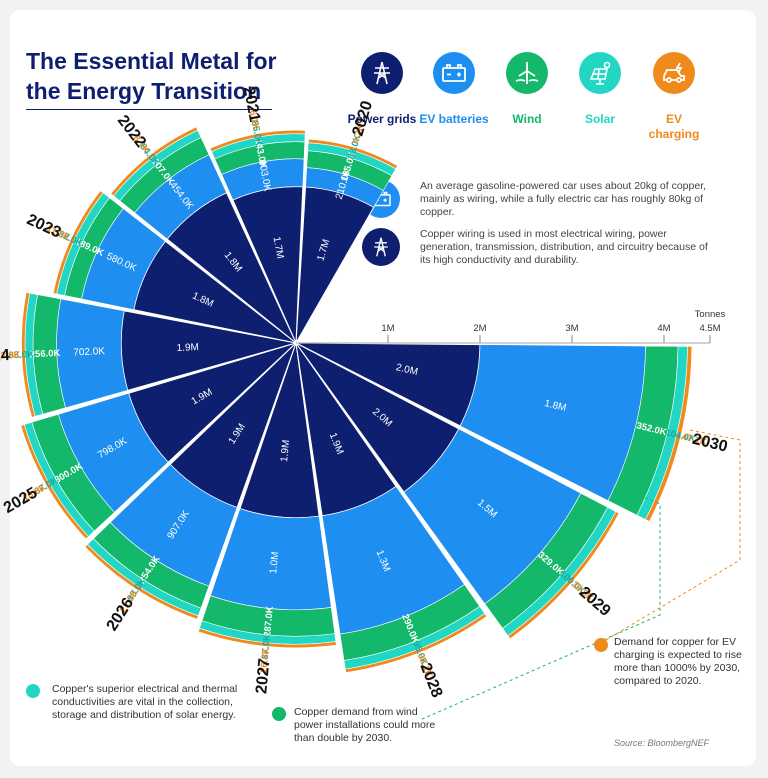  Describe the element at coordinates (674, 97) in the screenshot. I see `legend-ev-charging: EV charging` at that location.